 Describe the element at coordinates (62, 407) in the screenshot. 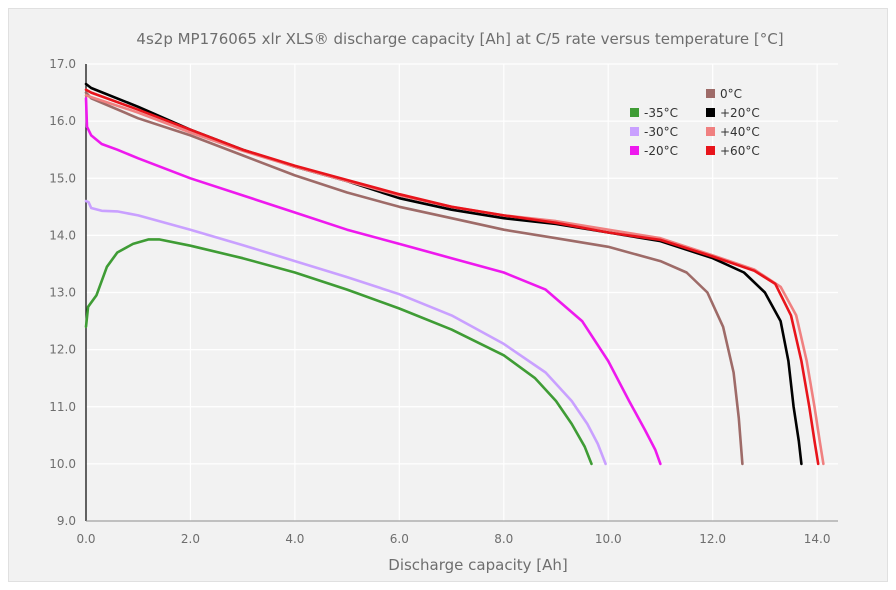

I see `y-tick-label: 11.0` at that location.